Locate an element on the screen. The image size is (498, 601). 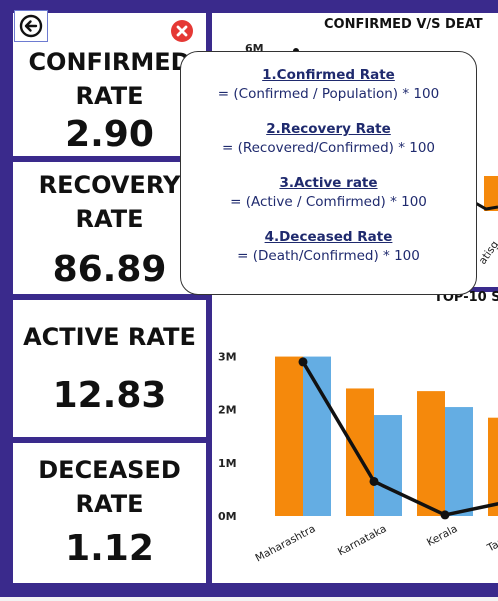
y-tick-label: 3M is located at coordinates (227, 357).